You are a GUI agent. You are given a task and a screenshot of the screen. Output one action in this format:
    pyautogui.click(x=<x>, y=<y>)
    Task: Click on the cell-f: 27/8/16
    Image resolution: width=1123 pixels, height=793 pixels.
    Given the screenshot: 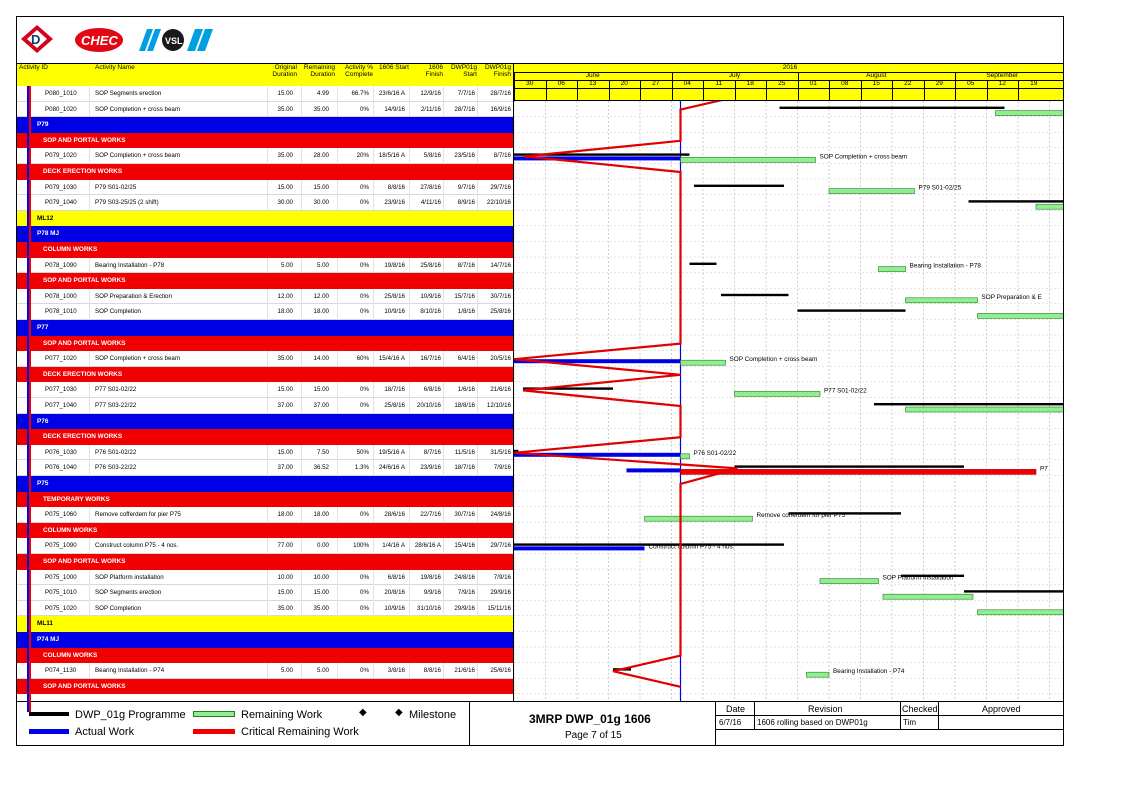 What is the action you would take?
    pyautogui.click(x=430, y=187)
    